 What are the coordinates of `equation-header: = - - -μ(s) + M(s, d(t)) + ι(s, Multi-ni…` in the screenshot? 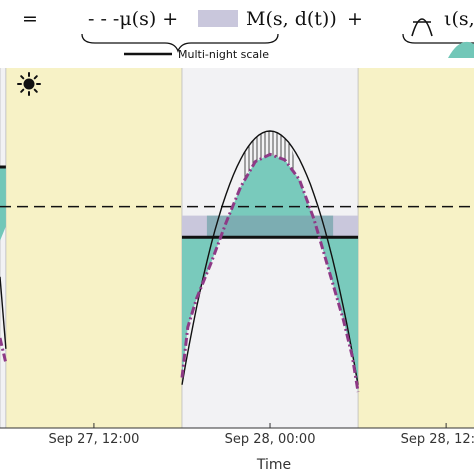 It's located at (248, 34).